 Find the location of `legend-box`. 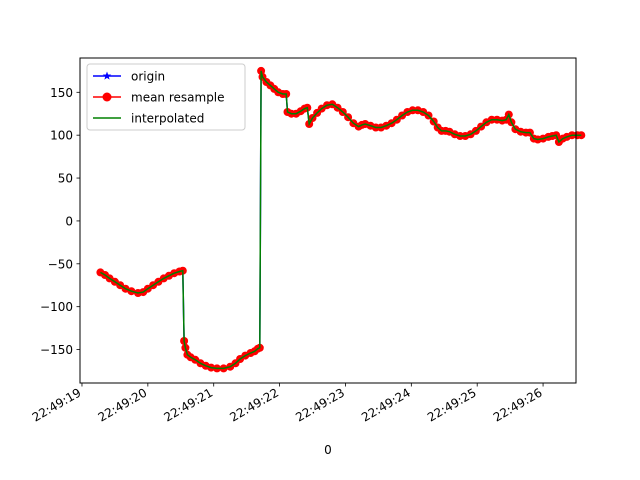

legend-box is located at coordinates (166, 97).